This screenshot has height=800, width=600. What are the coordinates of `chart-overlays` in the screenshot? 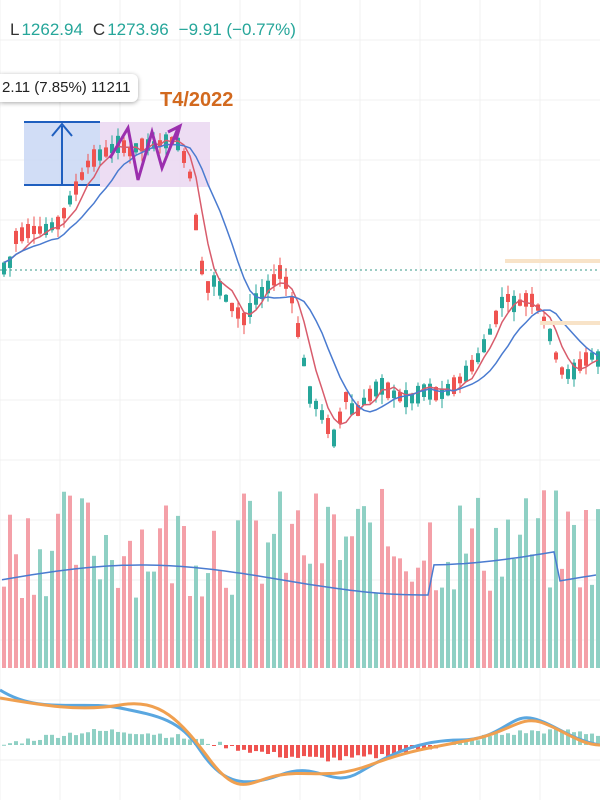 It's located at (300, 292).